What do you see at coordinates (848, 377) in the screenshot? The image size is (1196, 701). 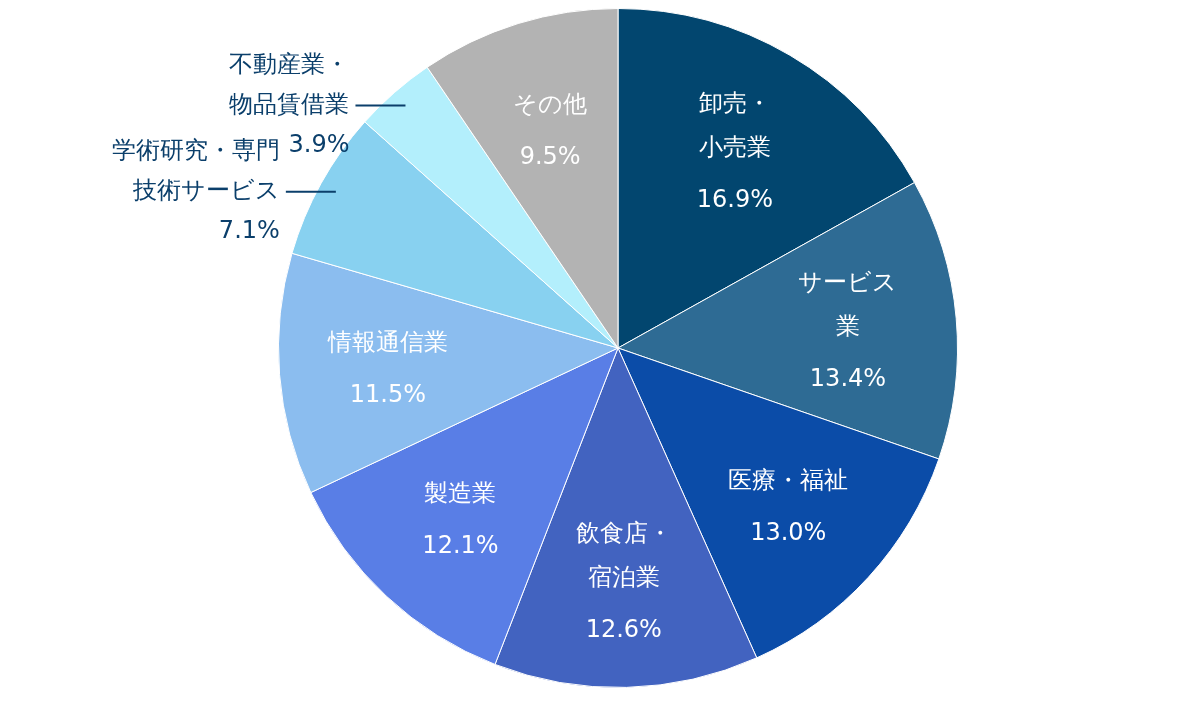 I see `data-label: 13.4%` at bounding box center [848, 377].